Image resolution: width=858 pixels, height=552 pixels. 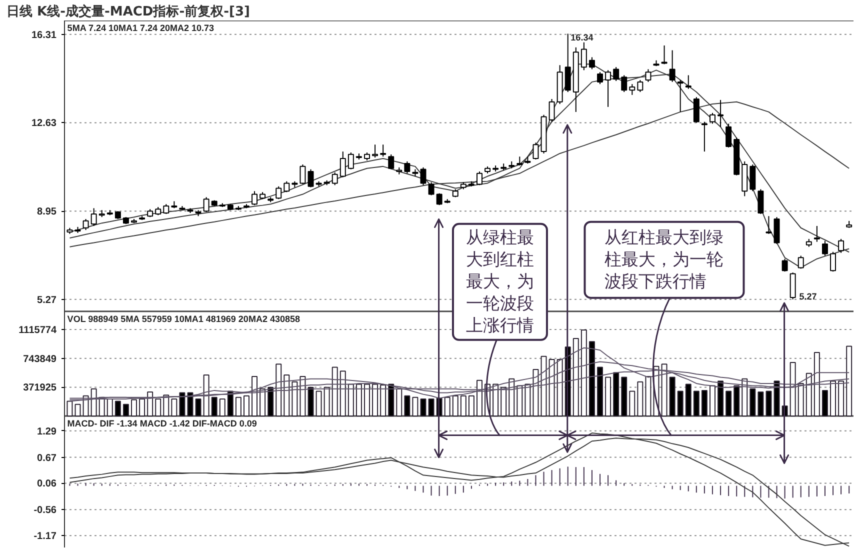 I want to click on y-tick-label: -1.17, so click(x=45, y=536).